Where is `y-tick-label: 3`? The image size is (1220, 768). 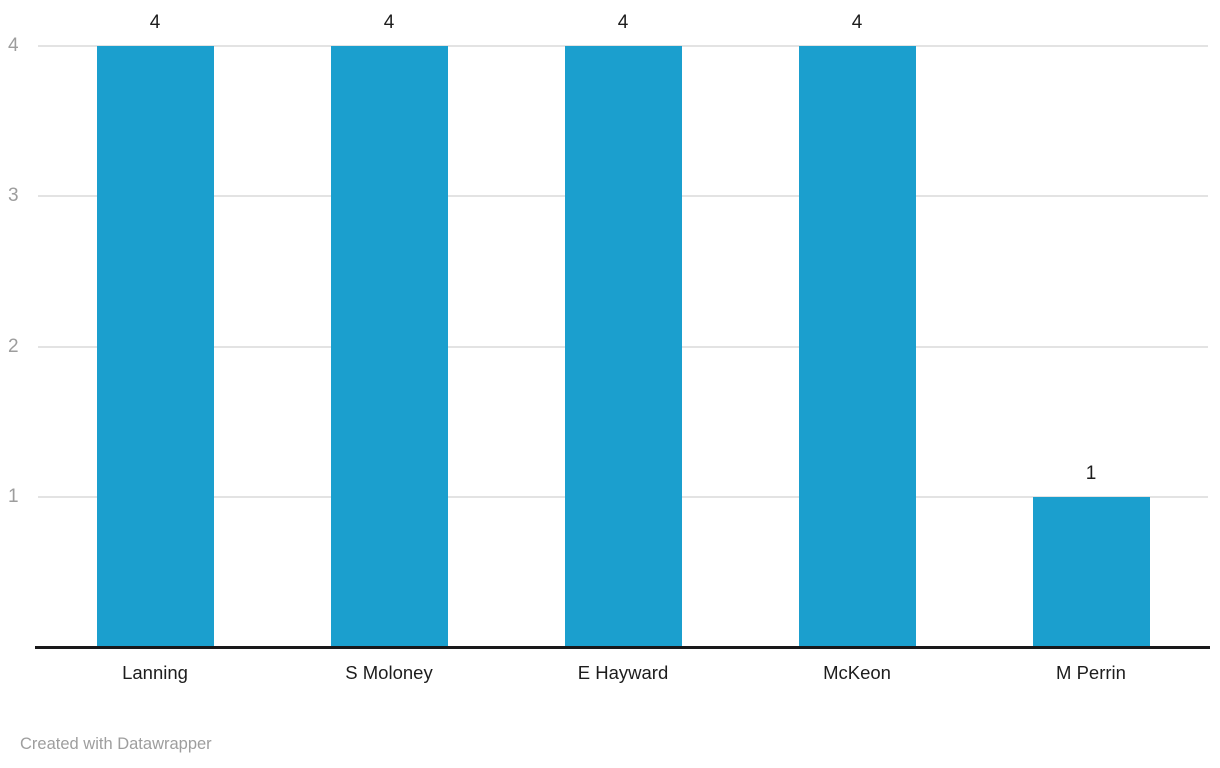 y-tick-label: 3 is located at coordinates (13, 196).